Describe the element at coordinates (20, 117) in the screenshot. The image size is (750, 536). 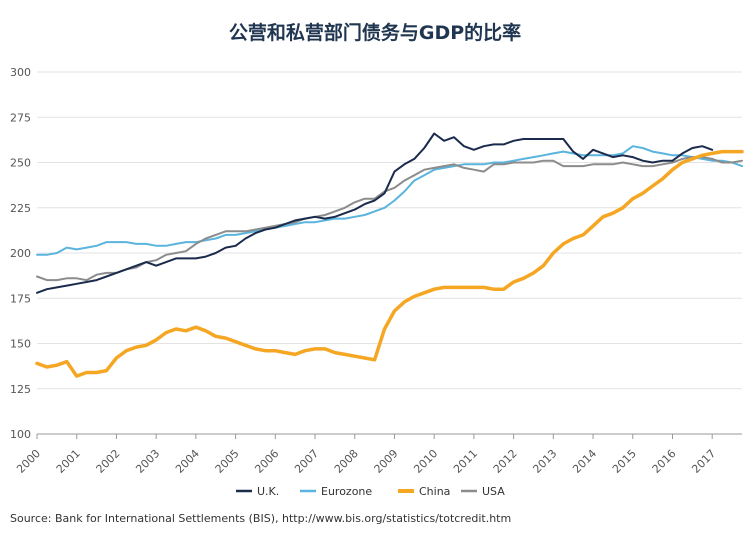
I see `y-tick-label: 275` at that location.